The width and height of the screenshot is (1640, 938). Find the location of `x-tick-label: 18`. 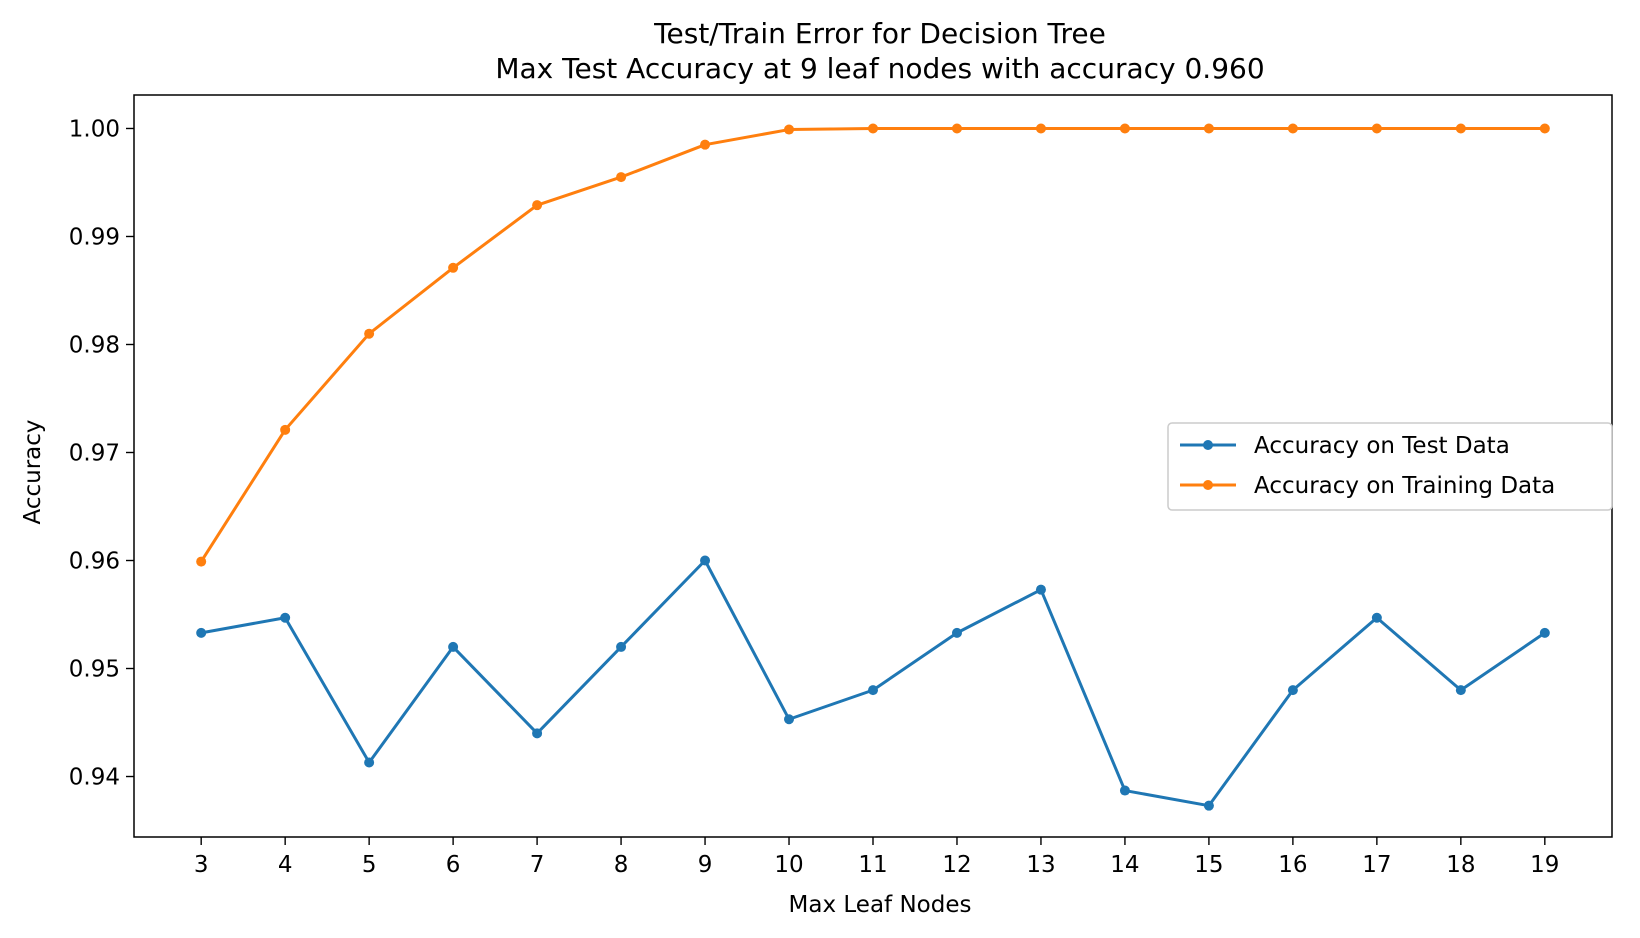

x-tick-label: 18 is located at coordinates (1460, 865).